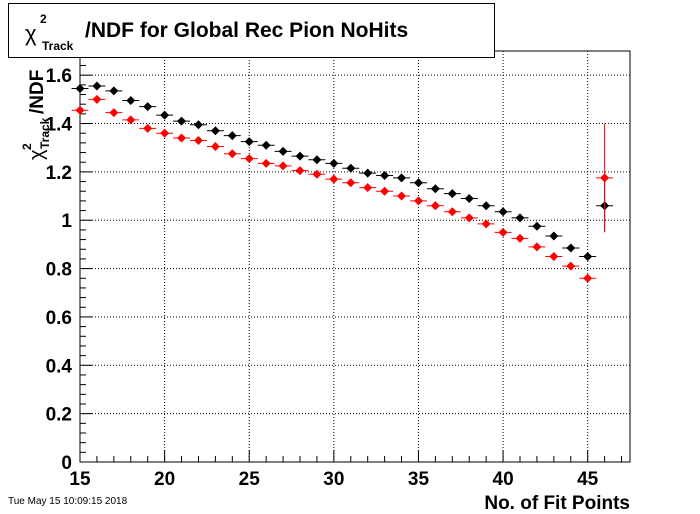 The image size is (700, 514). What do you see at coordinates (58, 46) in the screenshot?
I see `title-chi-subscript: Track` at bounding box center [58, 46].